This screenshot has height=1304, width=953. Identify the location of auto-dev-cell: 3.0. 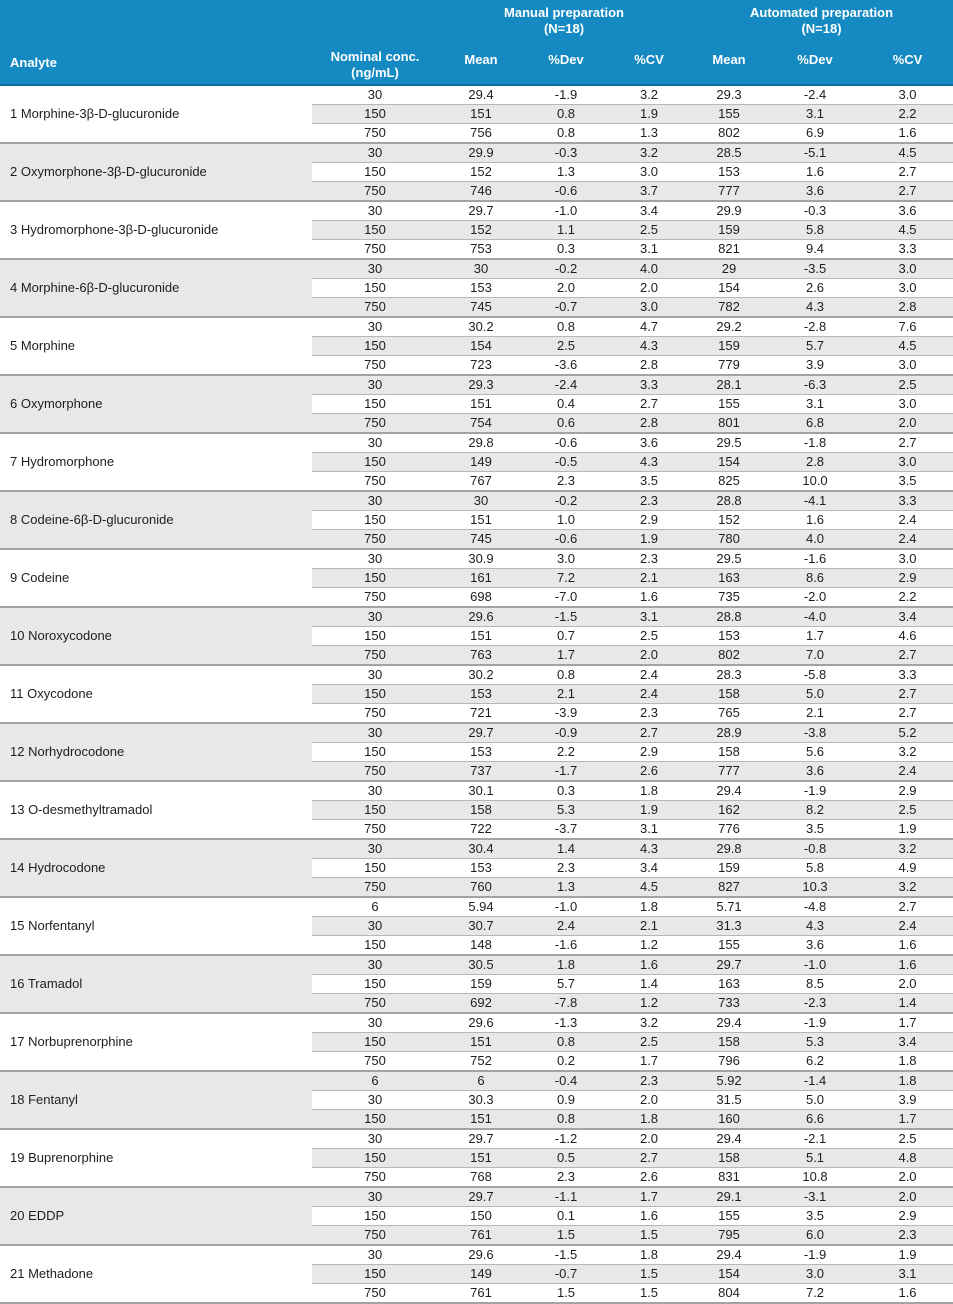
(815, 1274).